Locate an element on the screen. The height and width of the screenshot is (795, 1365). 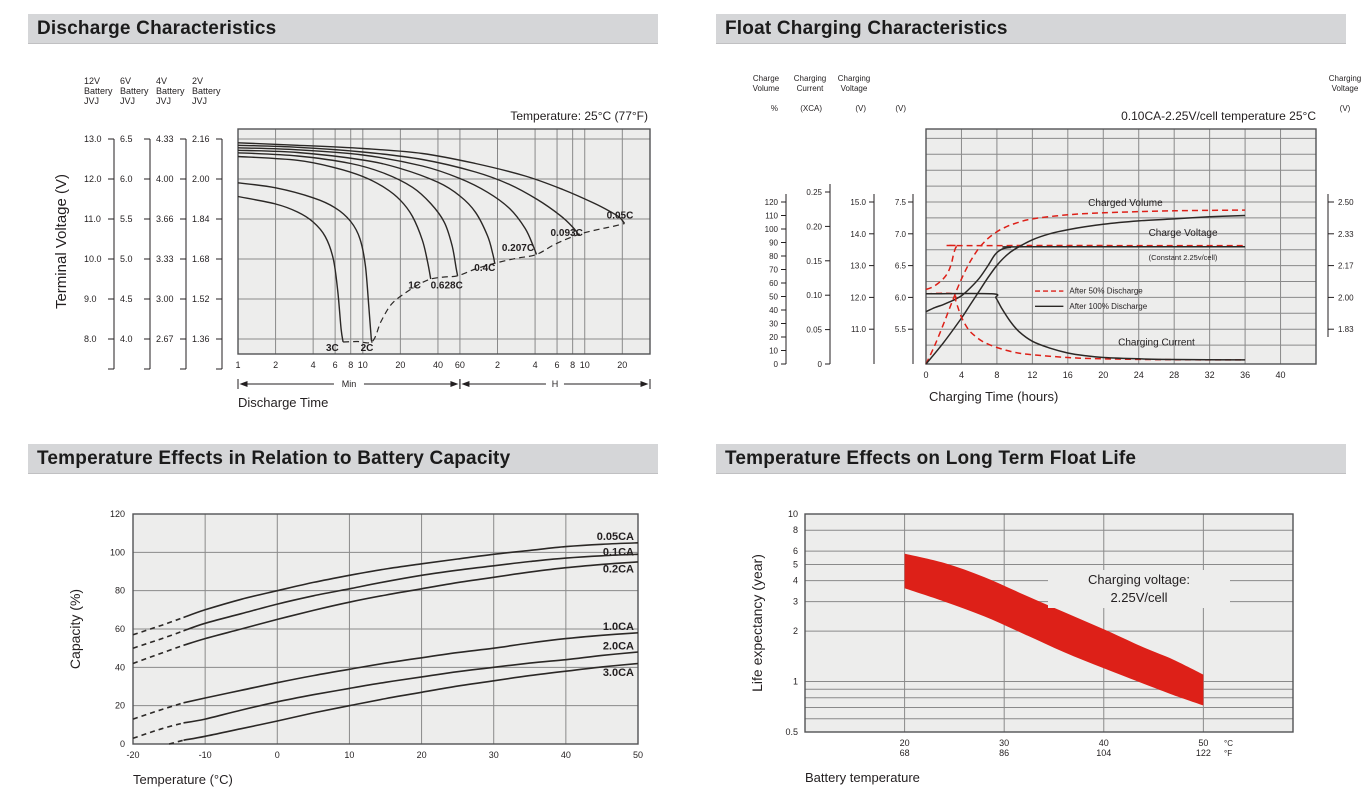
svg-text: 6.0 is located at coordinates (126, 179).